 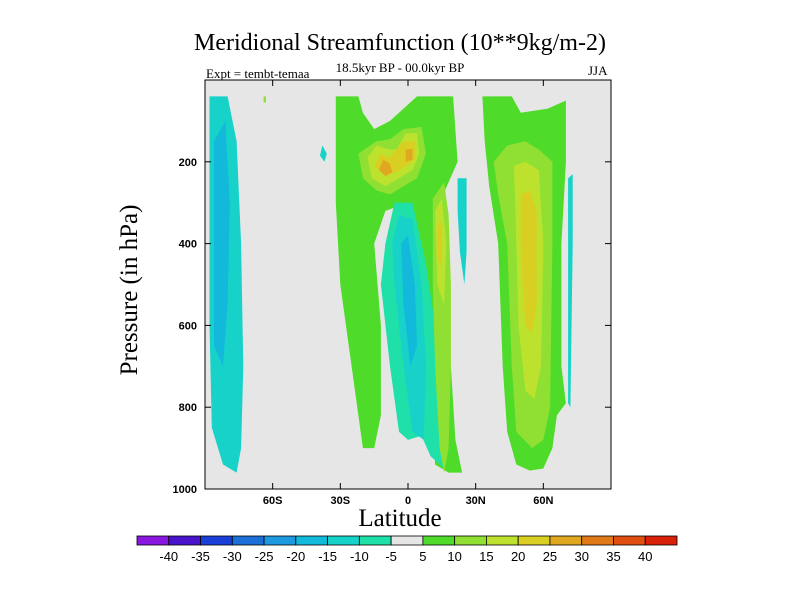 I want to click on colorbar-label: 40, so click(x=645, y=556).